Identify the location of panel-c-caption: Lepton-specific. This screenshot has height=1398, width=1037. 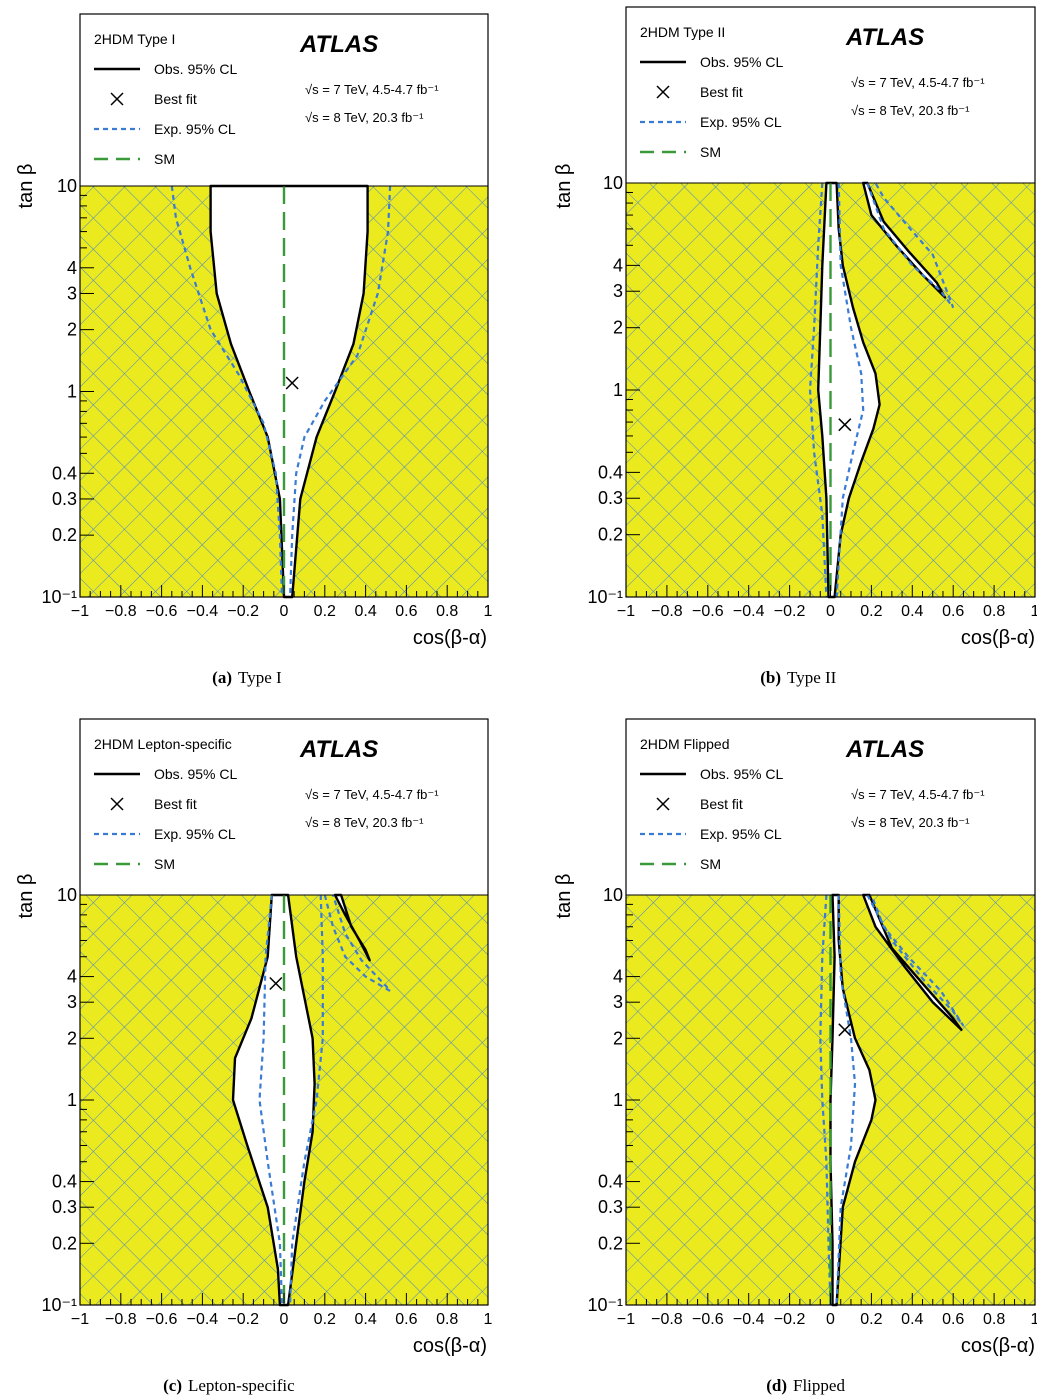
(241, 1385).